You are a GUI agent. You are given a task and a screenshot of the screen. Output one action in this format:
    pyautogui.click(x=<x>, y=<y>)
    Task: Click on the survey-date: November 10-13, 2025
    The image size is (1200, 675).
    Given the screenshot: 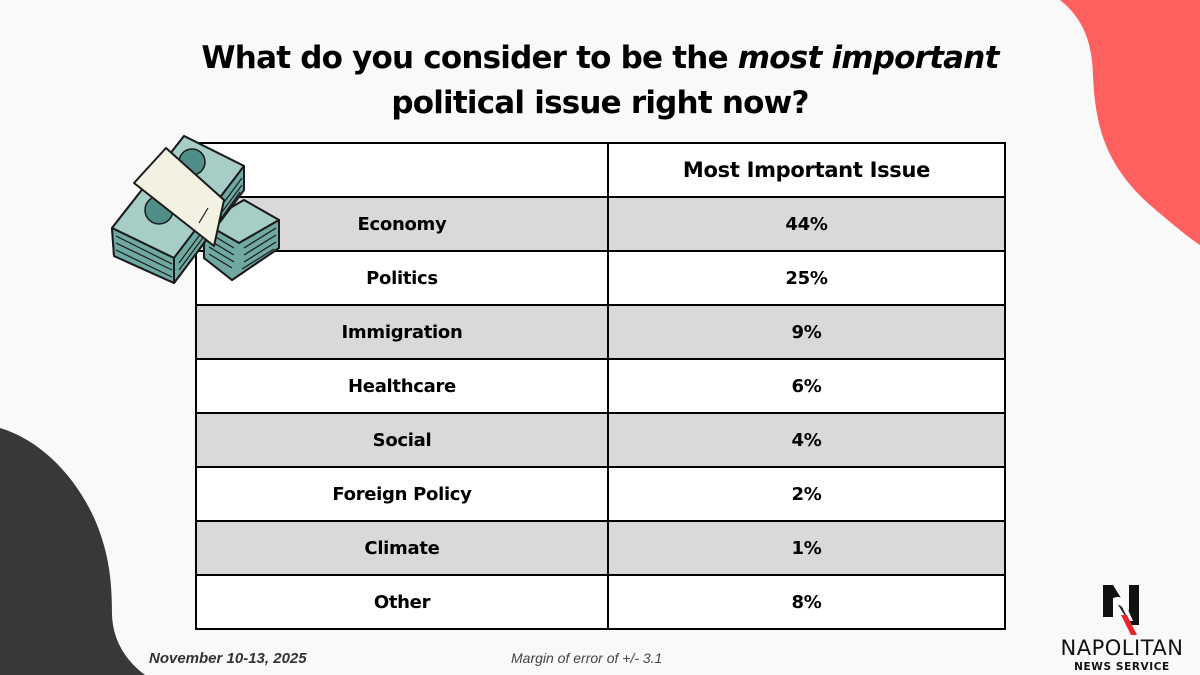 What is the action you would take?
    pyautogui.click(x=228, y=658)
    